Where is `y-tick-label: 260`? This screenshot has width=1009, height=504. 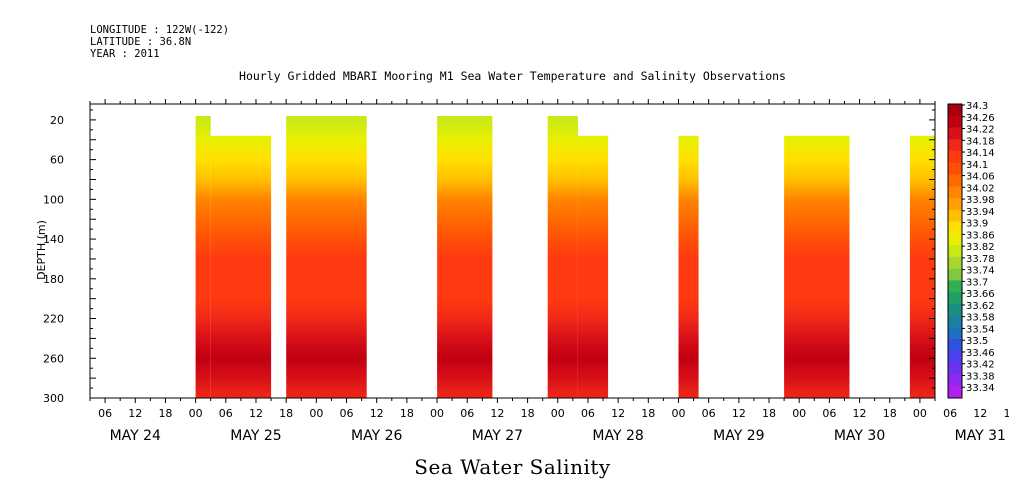
y-tick-label: 260 is located at coordinates (53, 358).